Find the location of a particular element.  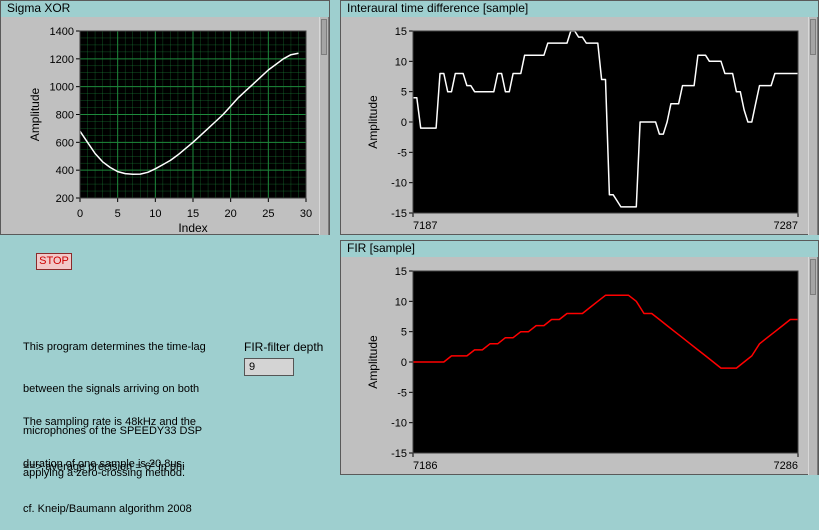

x-tick-label: 10 is located at coordinates (155, 214).